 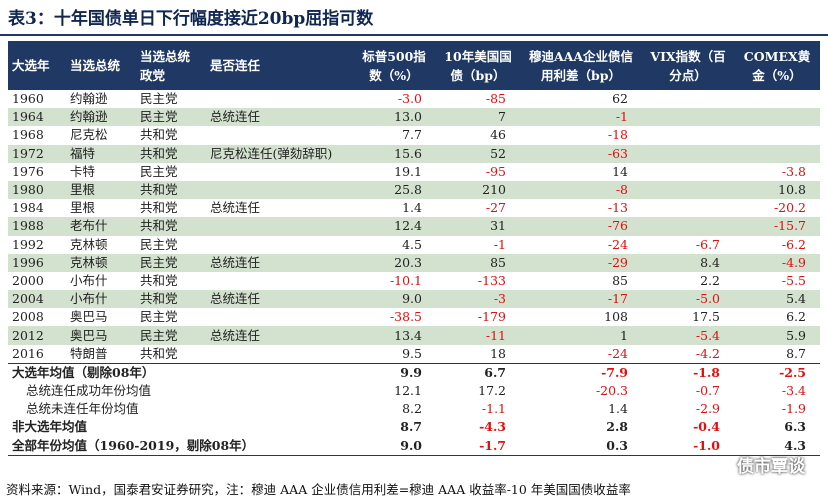 What do you see at coordinates (777, 372) in the screenshot?
I see `summary-value: -2.5` at bounding box center [777, 372].